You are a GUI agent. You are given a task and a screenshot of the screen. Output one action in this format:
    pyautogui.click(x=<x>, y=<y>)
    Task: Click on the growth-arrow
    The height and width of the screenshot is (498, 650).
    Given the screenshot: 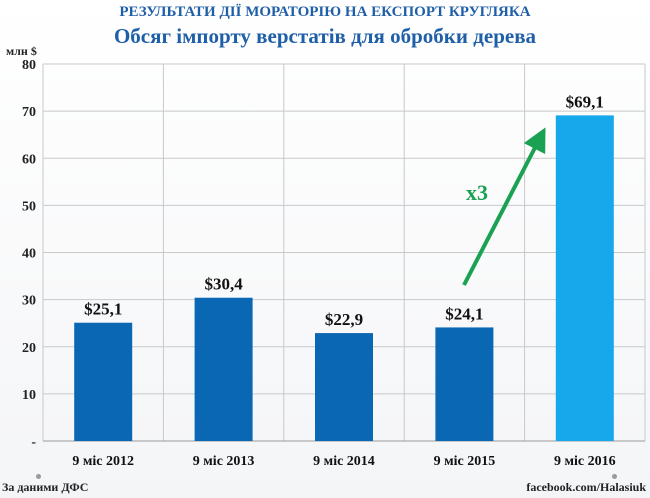 What is the action you would take?
    pyautogui.click(x=504, y=206)
    